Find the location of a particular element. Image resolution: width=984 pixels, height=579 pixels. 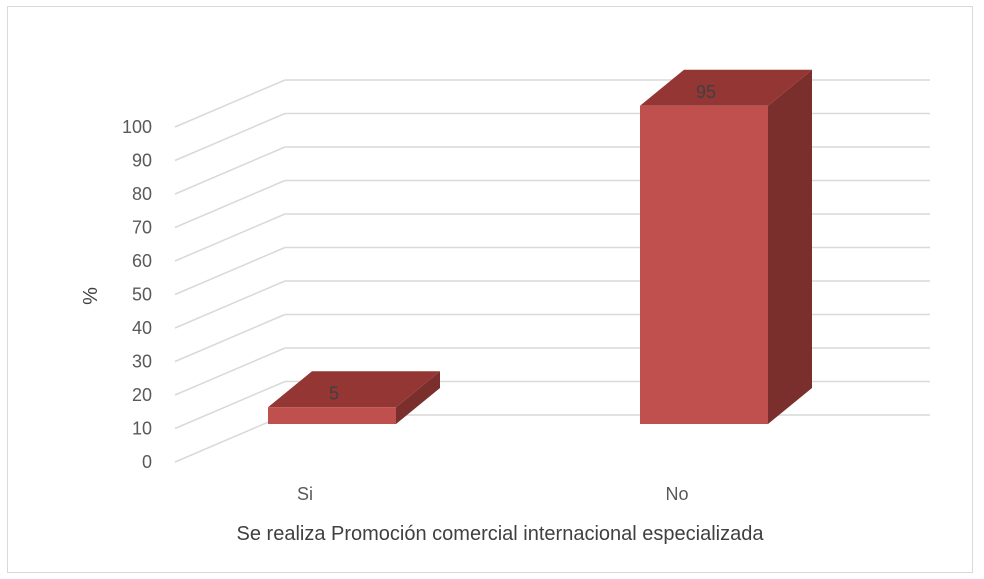

y-axis-title: % is located at coordinates (91, 296).